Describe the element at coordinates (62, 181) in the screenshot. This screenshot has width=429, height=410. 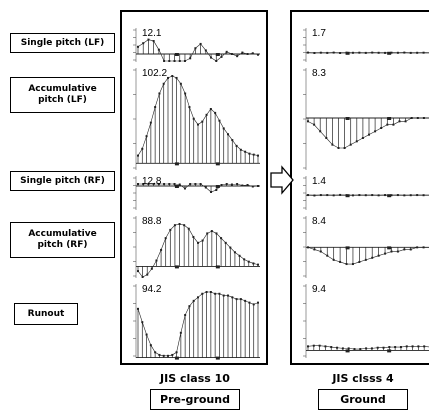
I see `label-single-pitch-rf: Single pitch (RF)` at that location.